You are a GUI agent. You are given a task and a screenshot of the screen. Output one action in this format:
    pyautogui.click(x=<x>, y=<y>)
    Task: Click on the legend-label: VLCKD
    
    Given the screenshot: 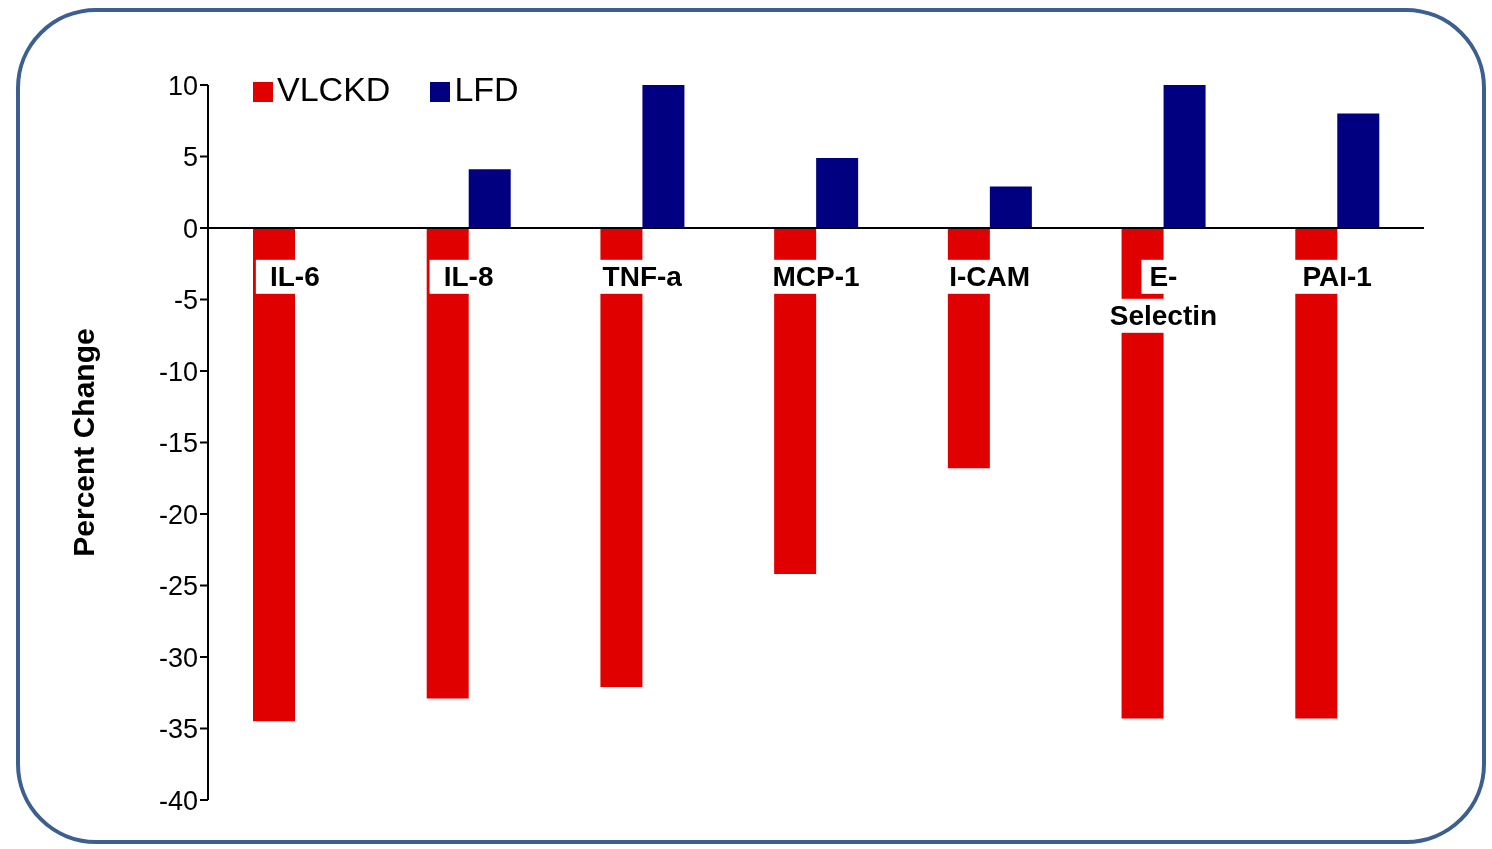 What is the action you would take?
    pyautogui.click(x=334, y=89)
    